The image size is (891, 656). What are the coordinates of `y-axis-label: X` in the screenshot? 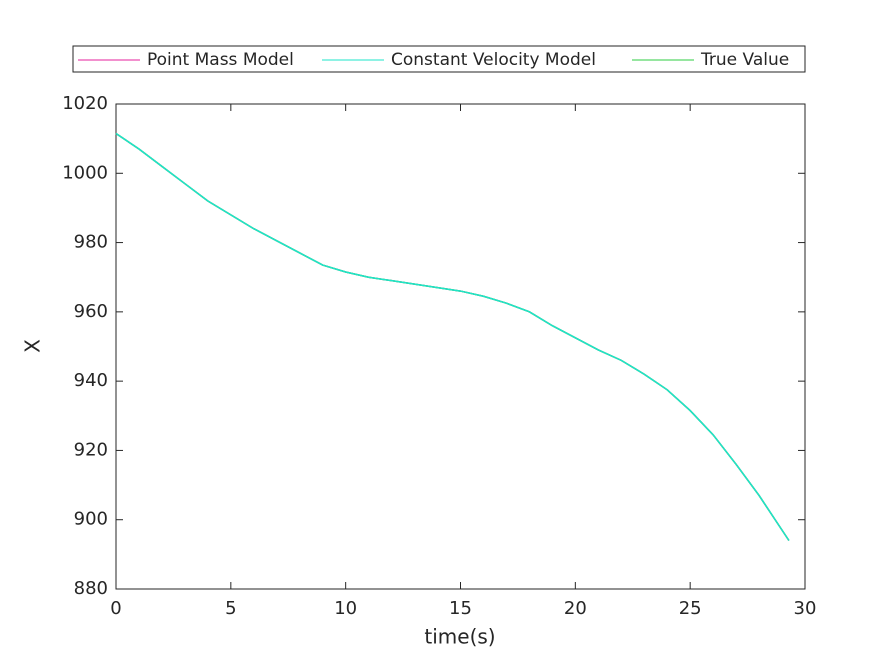 It's located at (33, 346).